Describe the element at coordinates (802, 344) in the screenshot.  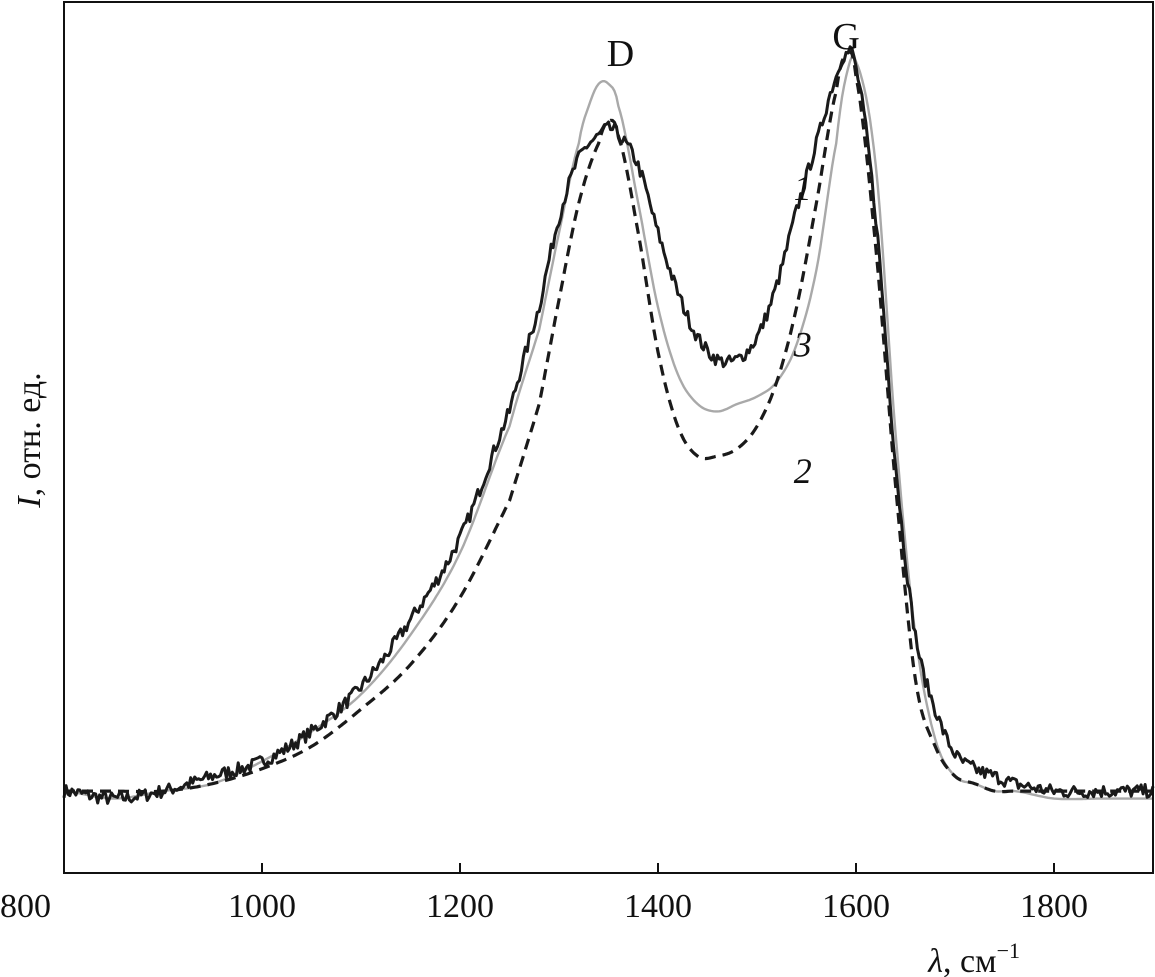
I see `curve-label-3: 3` at that location.